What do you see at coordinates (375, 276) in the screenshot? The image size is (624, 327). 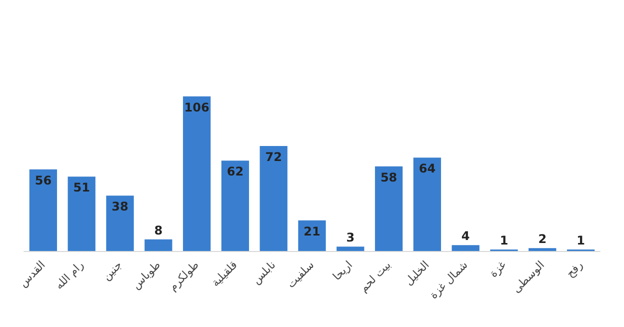 I see `x-tick-label: بيت لحم` at bounding box center [375, 276].